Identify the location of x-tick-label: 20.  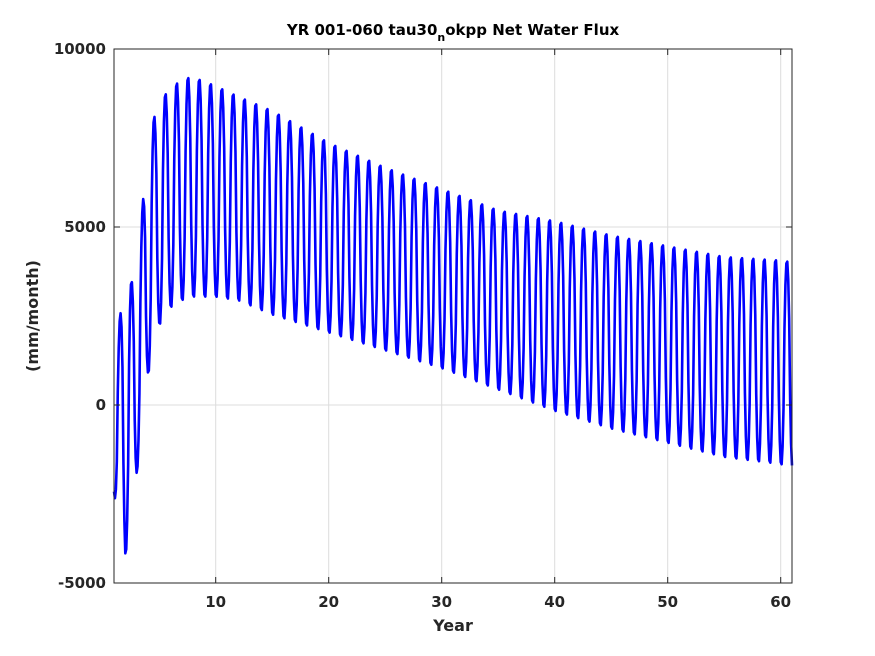
(328, 602).